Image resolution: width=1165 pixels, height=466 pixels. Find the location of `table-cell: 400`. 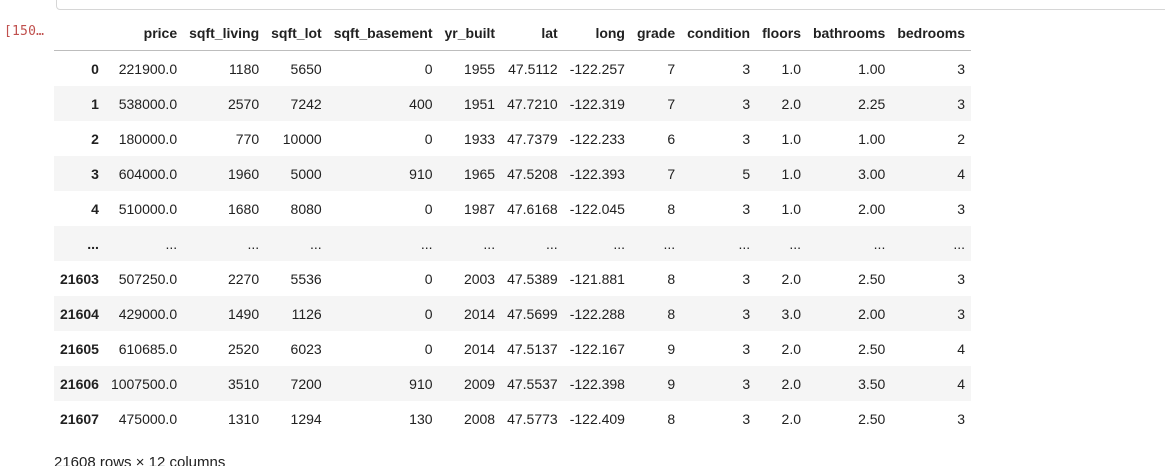

table-cell: 400 is located at coordinates (421, 103).